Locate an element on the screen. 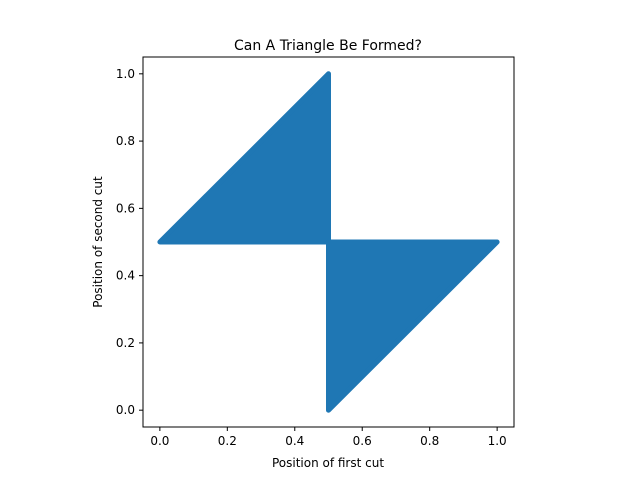 The width and height of the screenshot is (640, 480). y-tick-label: 0.2 is located at coordinates (125, 343).